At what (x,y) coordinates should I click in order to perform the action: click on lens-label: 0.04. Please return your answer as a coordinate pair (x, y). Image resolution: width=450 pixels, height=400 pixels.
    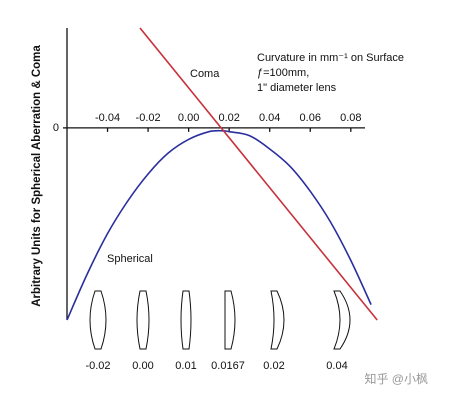
    Looking at the image, I should click on (336, 366).